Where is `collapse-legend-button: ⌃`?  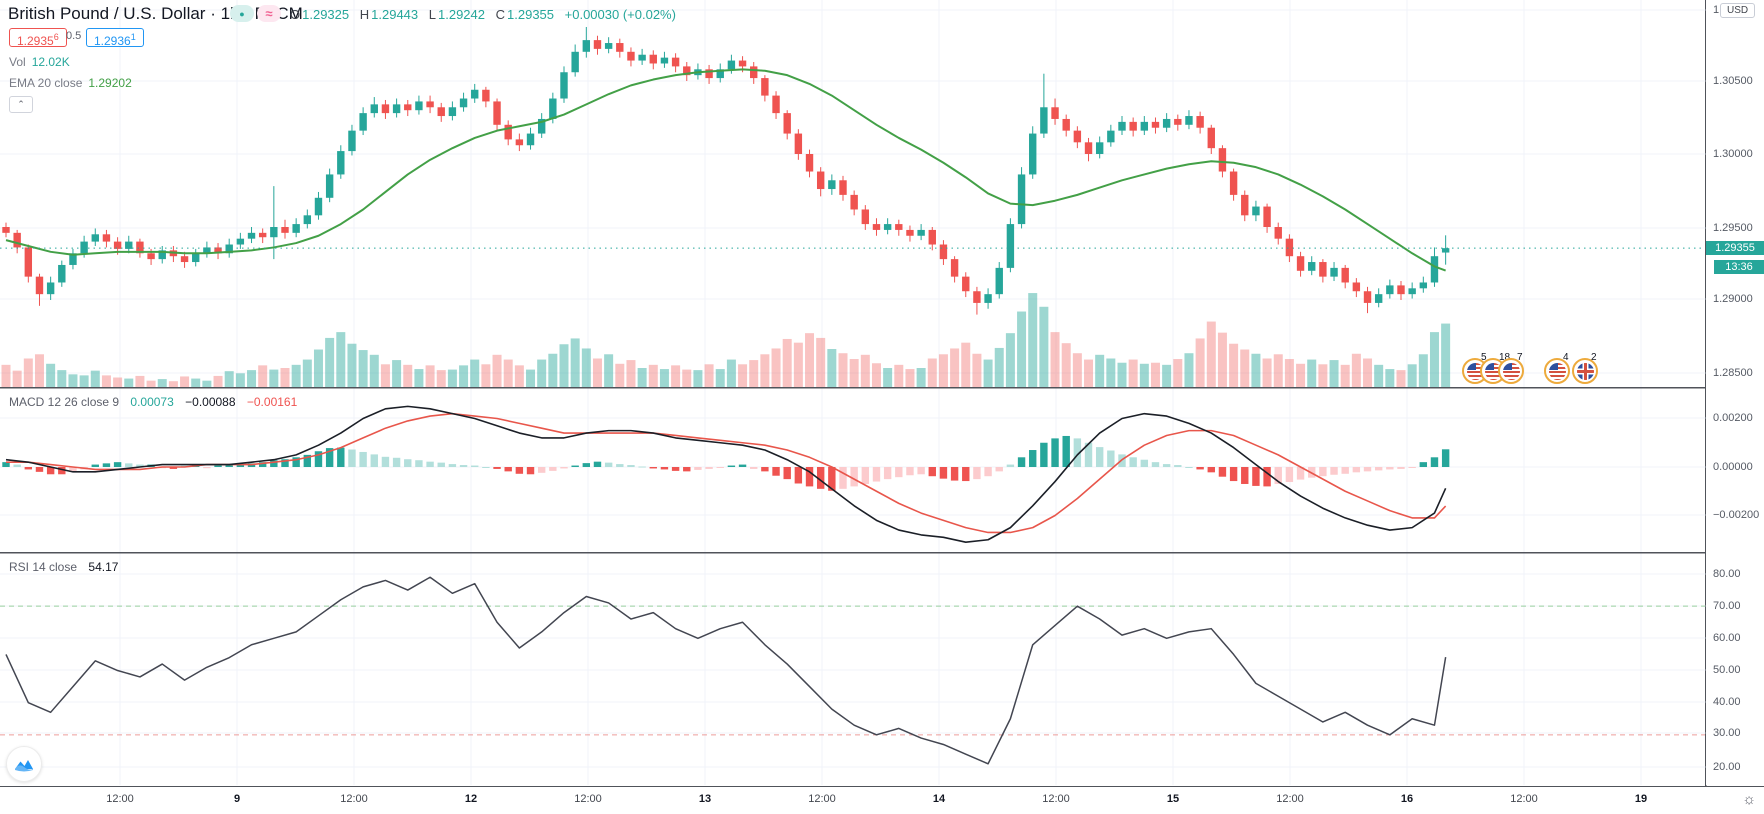 collapse-legend-button: ⌃ is located at coordinates (21, 104).